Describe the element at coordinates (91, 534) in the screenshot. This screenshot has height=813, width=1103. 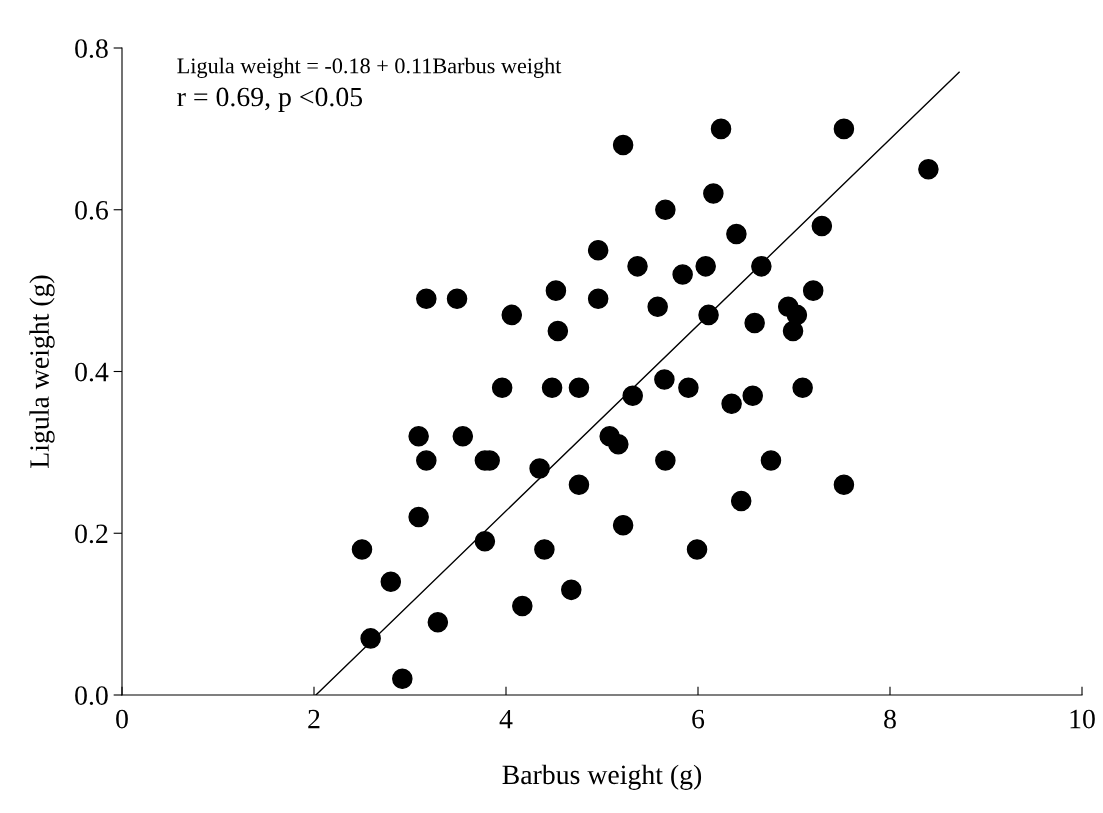
I see `y-tick-label: 0.2` at that location.